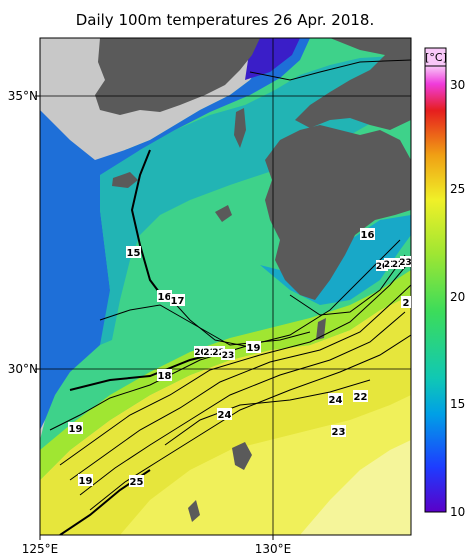  Describe the element at coordinates (23, 96) in the screenshot. I see `lat-label-35: 35°N` at that location.